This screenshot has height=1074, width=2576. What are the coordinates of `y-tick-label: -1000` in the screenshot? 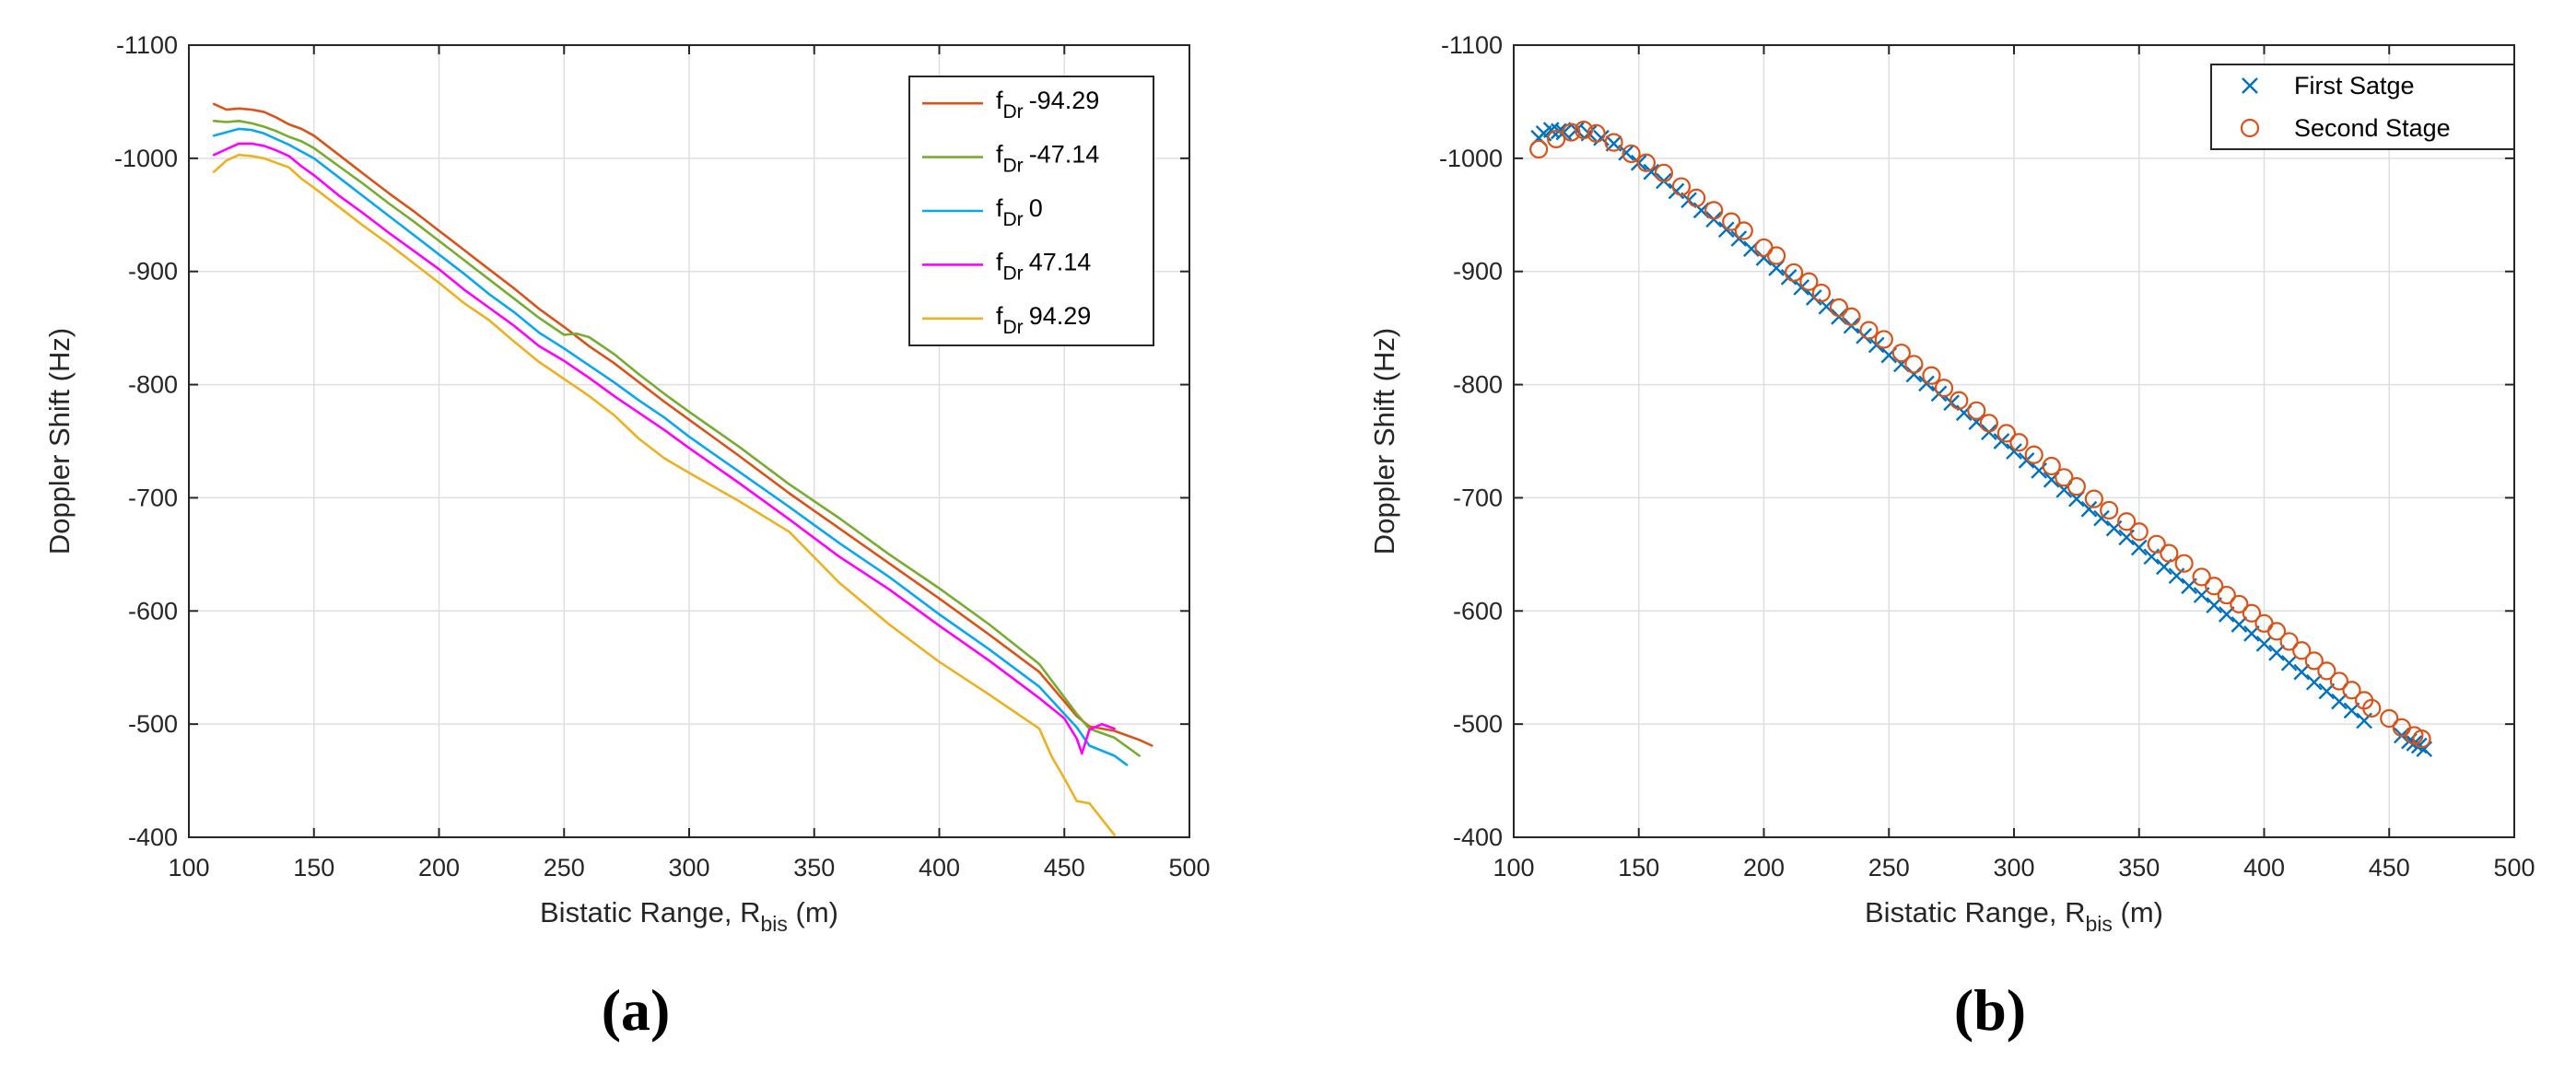 It's located at (1471, 158).